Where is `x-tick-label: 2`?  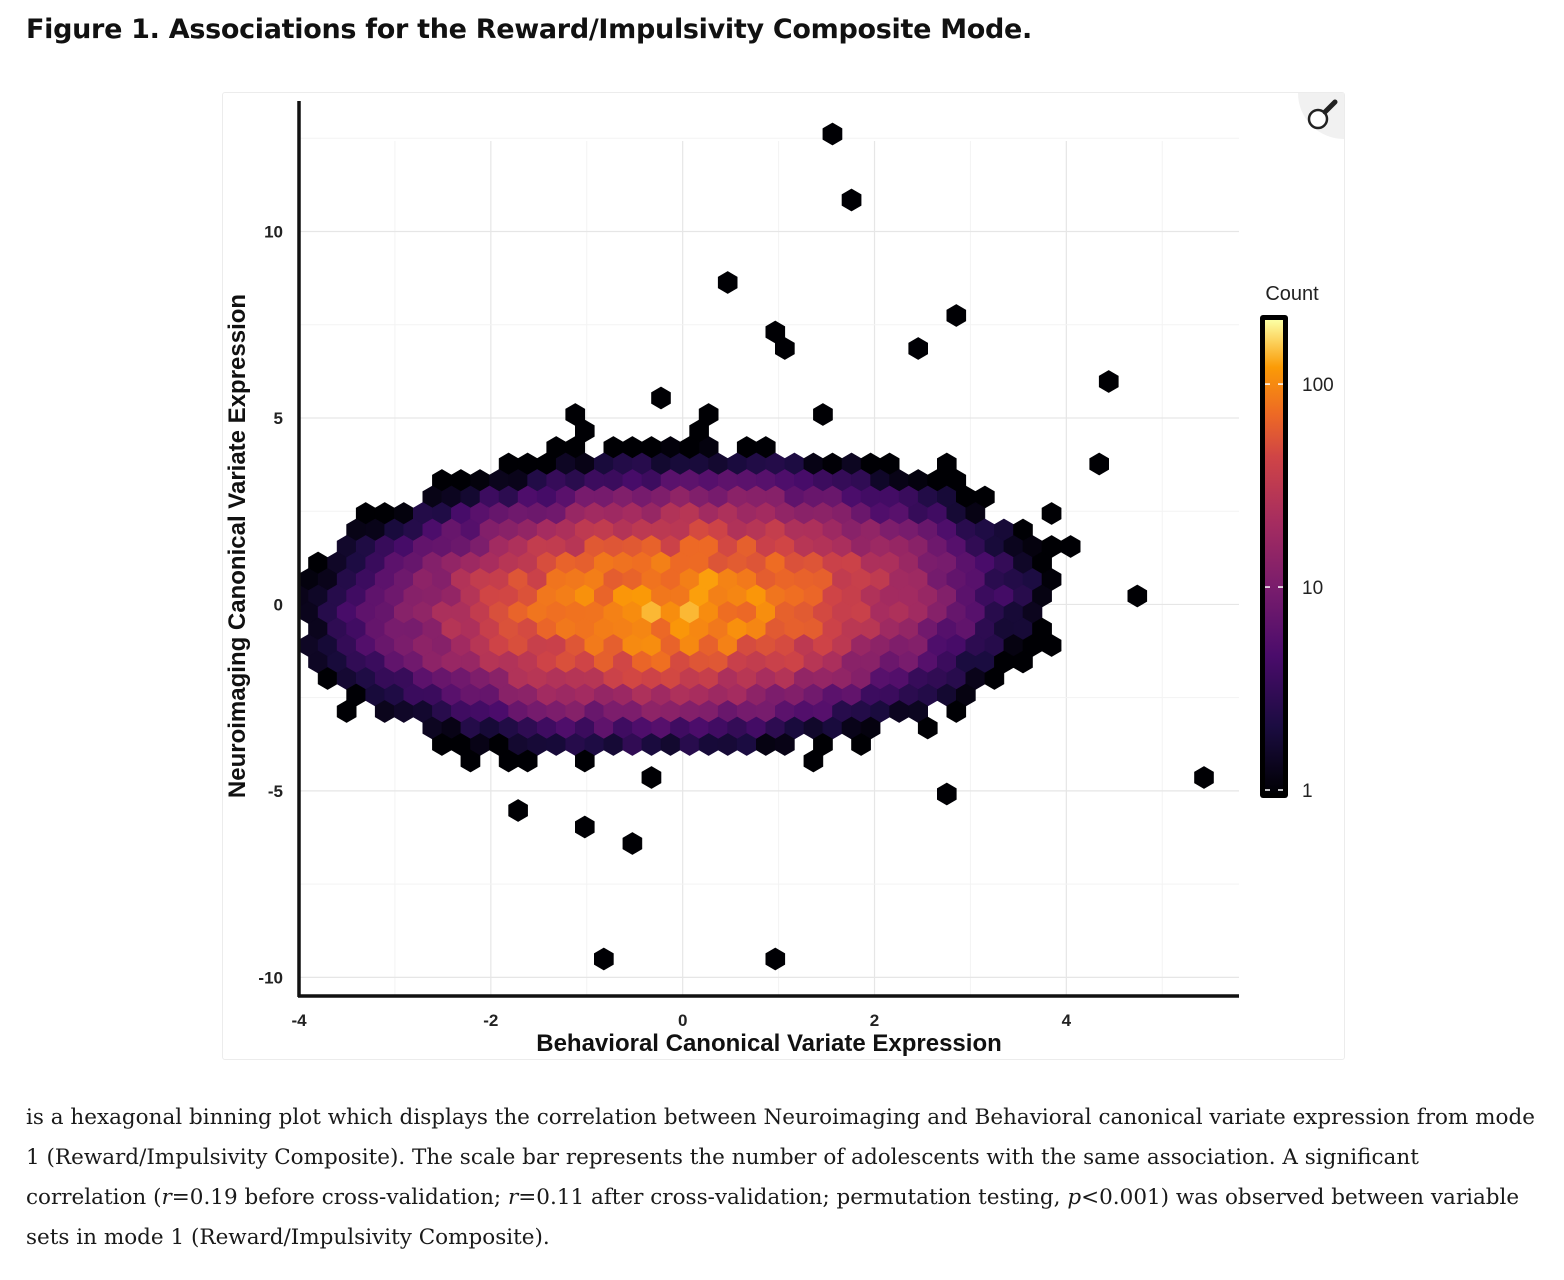
x-tick-label: 2 is located at coordinates (874, 1020).